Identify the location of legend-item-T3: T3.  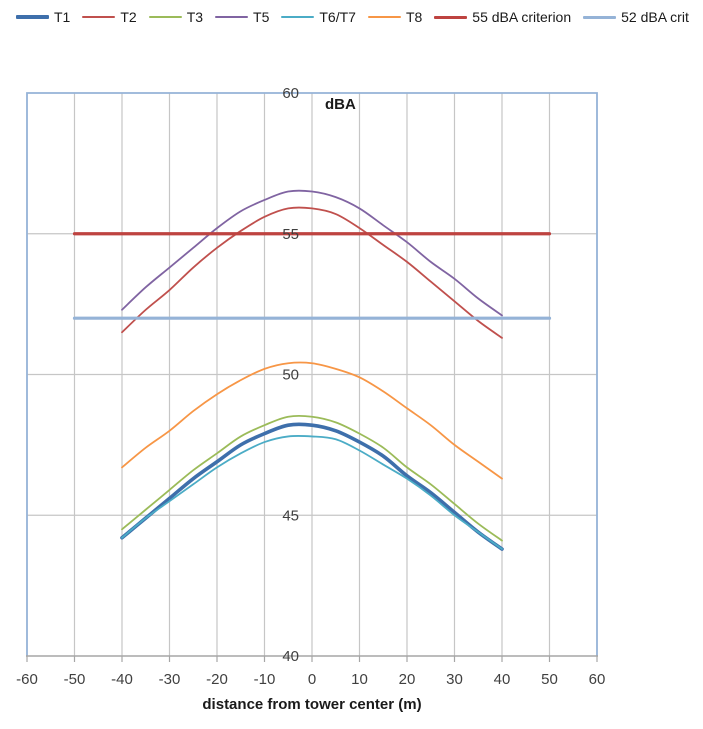
(176, 17).